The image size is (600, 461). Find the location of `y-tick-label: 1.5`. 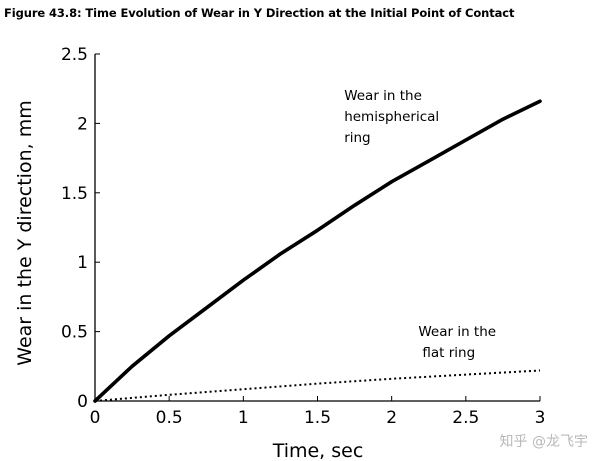

y-tick-label: 1.5 is located at coordinates (74, 194).